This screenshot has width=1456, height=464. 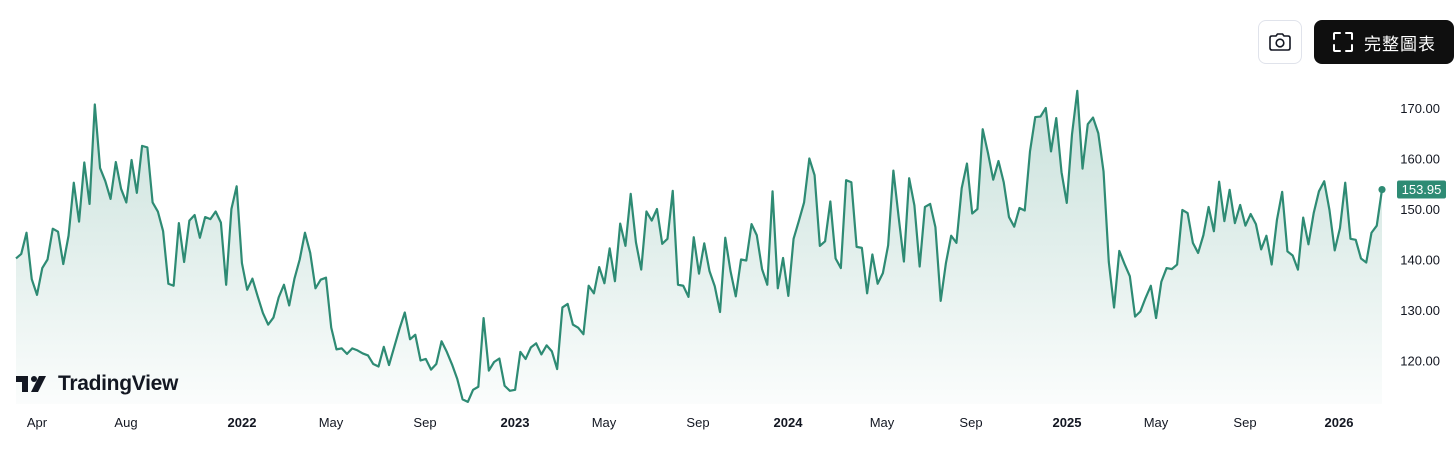 I want to click on x-tick-label: Apr, so click(x=37, y=422).